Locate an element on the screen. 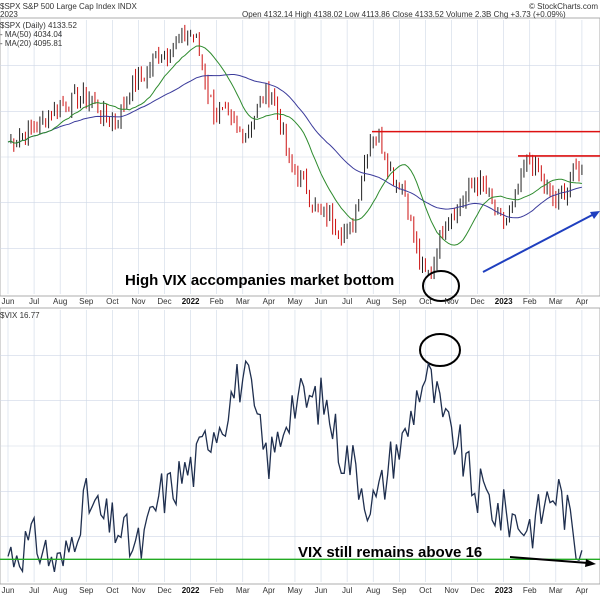 The height and width of the screenshot is (605, 600). annotation-vix-above: VIX still remains above 16 is located at coordinates (390, 552).